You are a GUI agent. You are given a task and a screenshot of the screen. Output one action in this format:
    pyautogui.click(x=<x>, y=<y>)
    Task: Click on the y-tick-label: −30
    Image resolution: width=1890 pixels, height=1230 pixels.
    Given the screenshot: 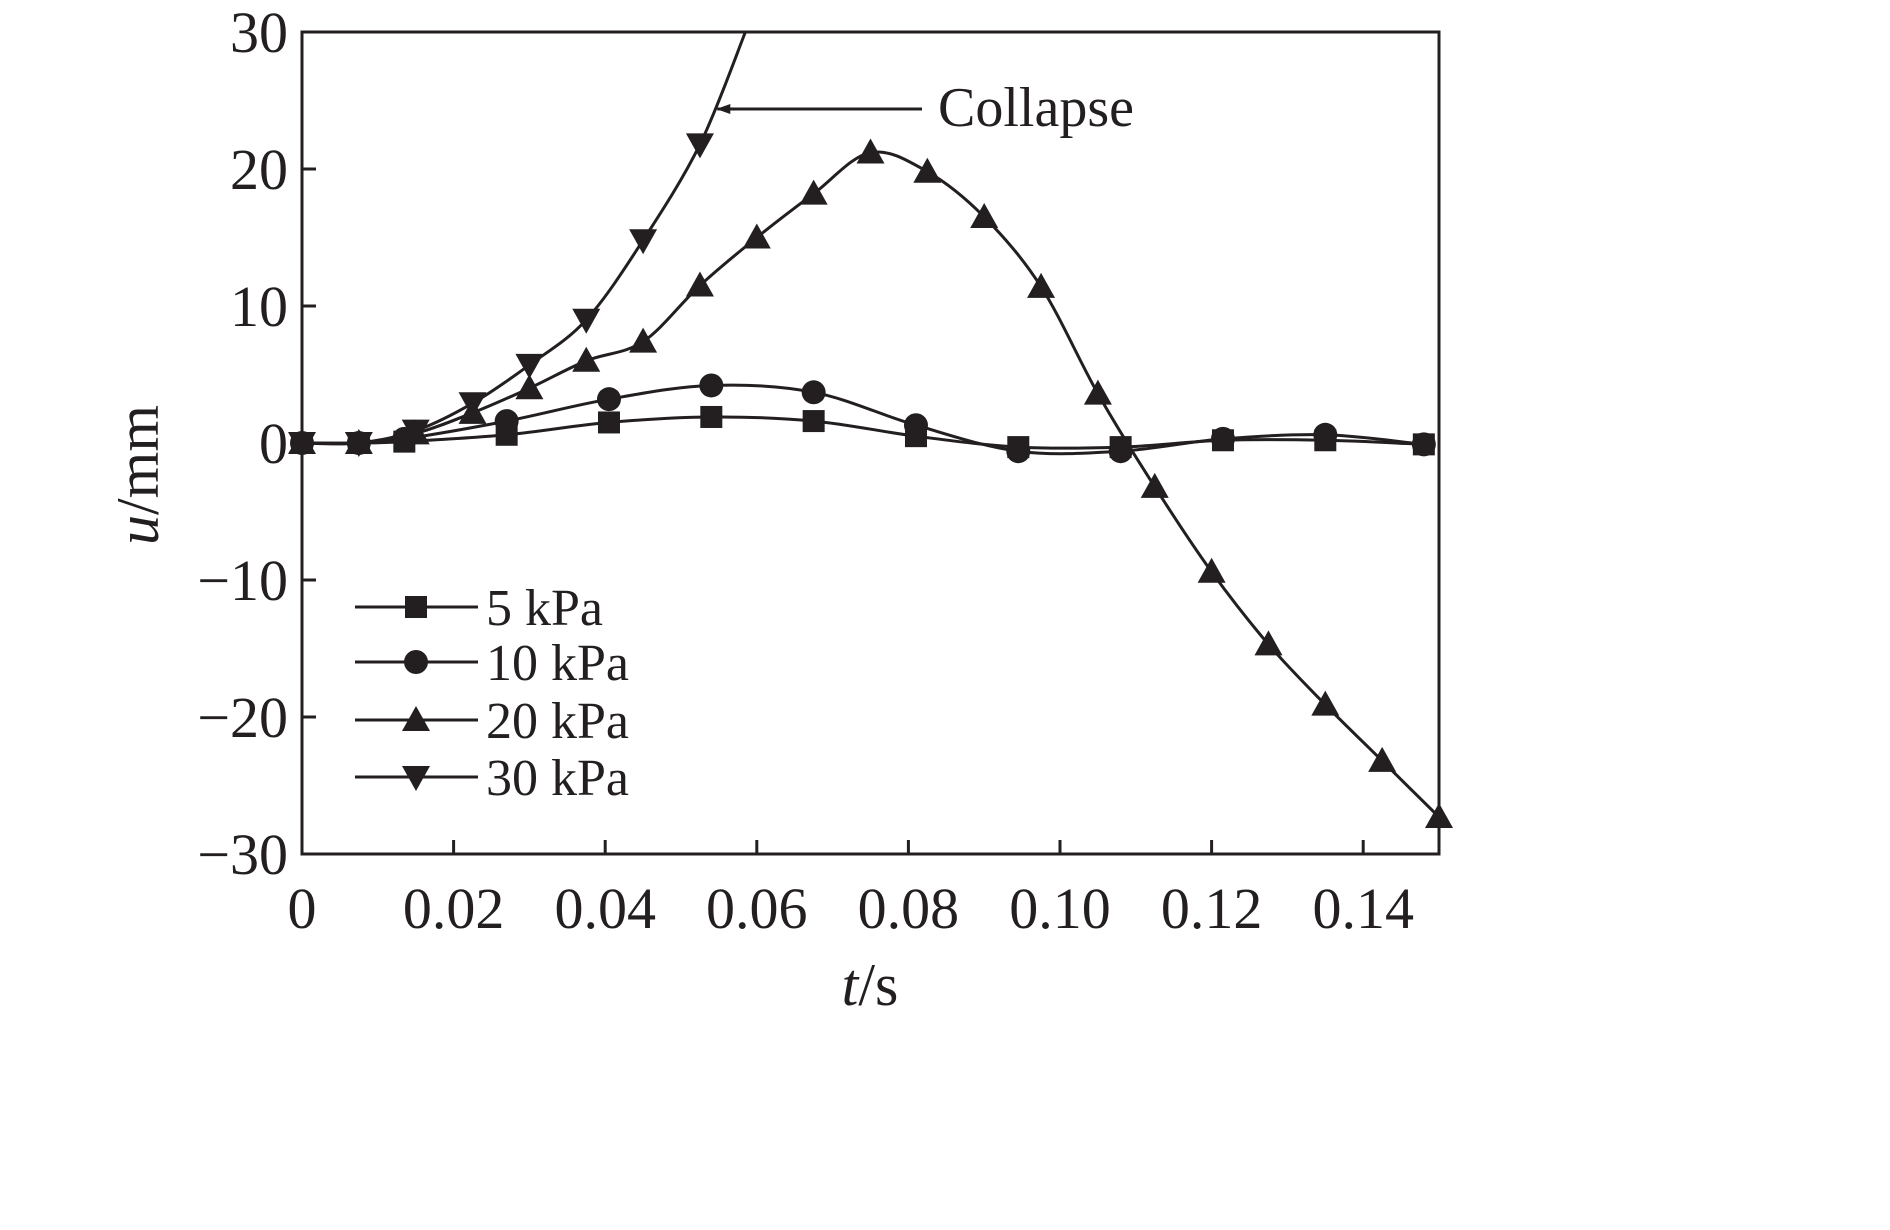 What is the action you would take?
    pyautogui.click(x=242, y=854)
    